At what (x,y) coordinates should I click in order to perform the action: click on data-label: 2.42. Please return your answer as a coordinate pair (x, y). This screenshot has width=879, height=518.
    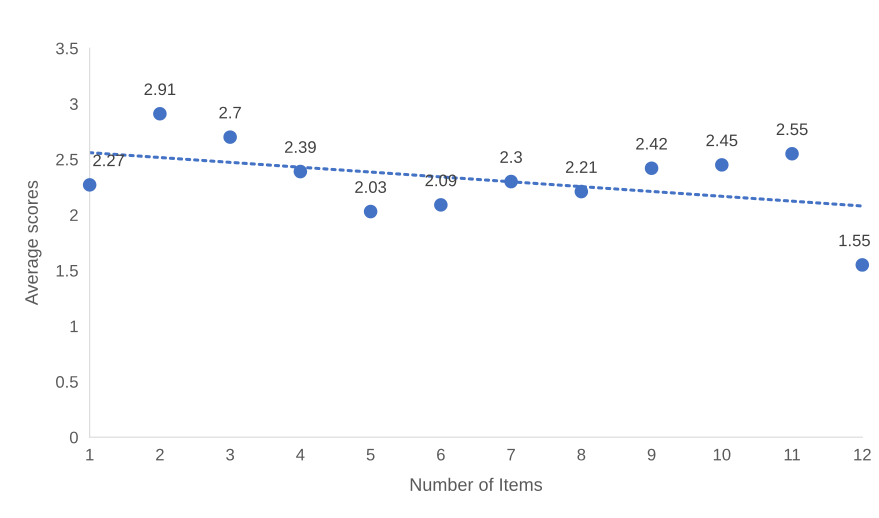
    Looking at the image, I should click on (651, 144).